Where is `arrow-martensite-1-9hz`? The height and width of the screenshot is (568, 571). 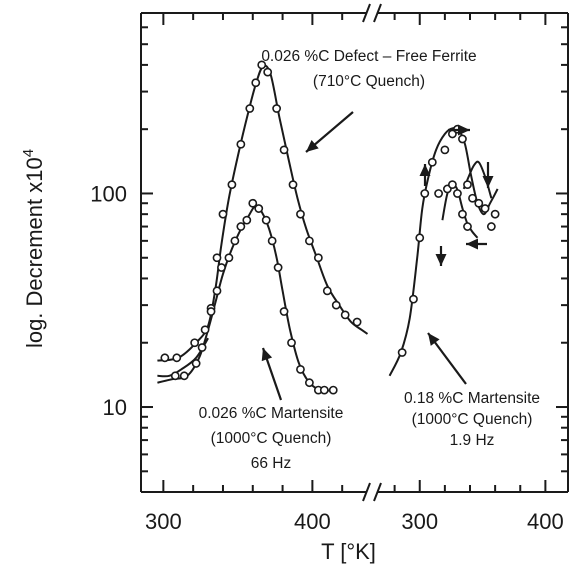
arrow-martensite-1-9hz is located at coordinates (447, 358).